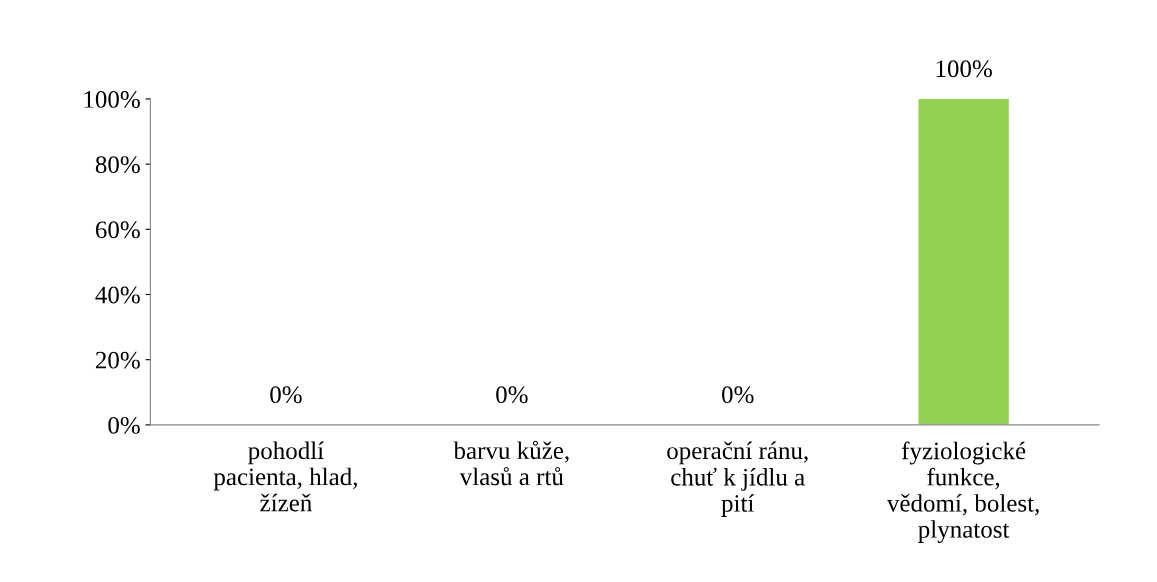 This screenshot has height=582, width=1157. Describe the element at coordinates (117, 360) in the screenshot. I see `y-tick-label: 20%` at that location.